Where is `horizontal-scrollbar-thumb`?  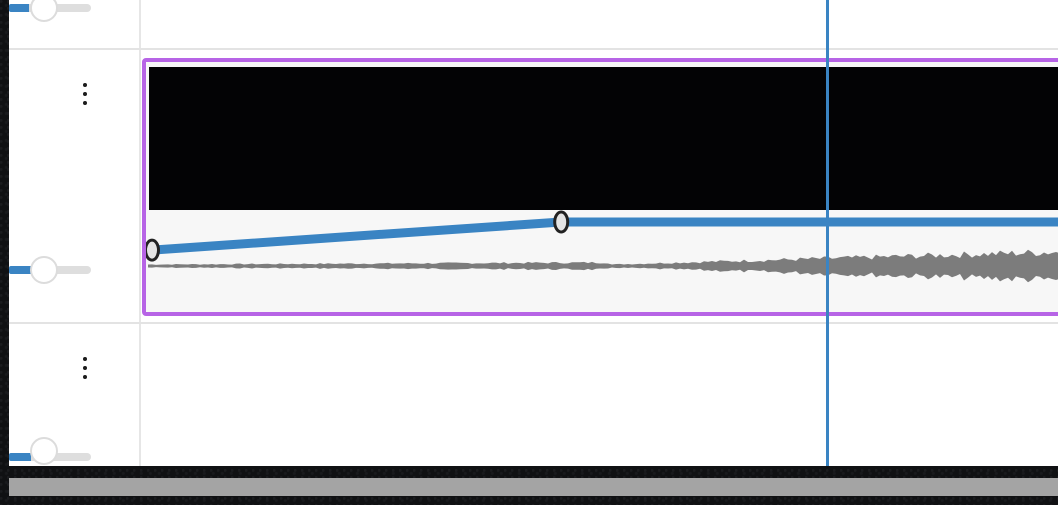
horizontal-scrollbar-thumb is located at coordinates (533, 487).